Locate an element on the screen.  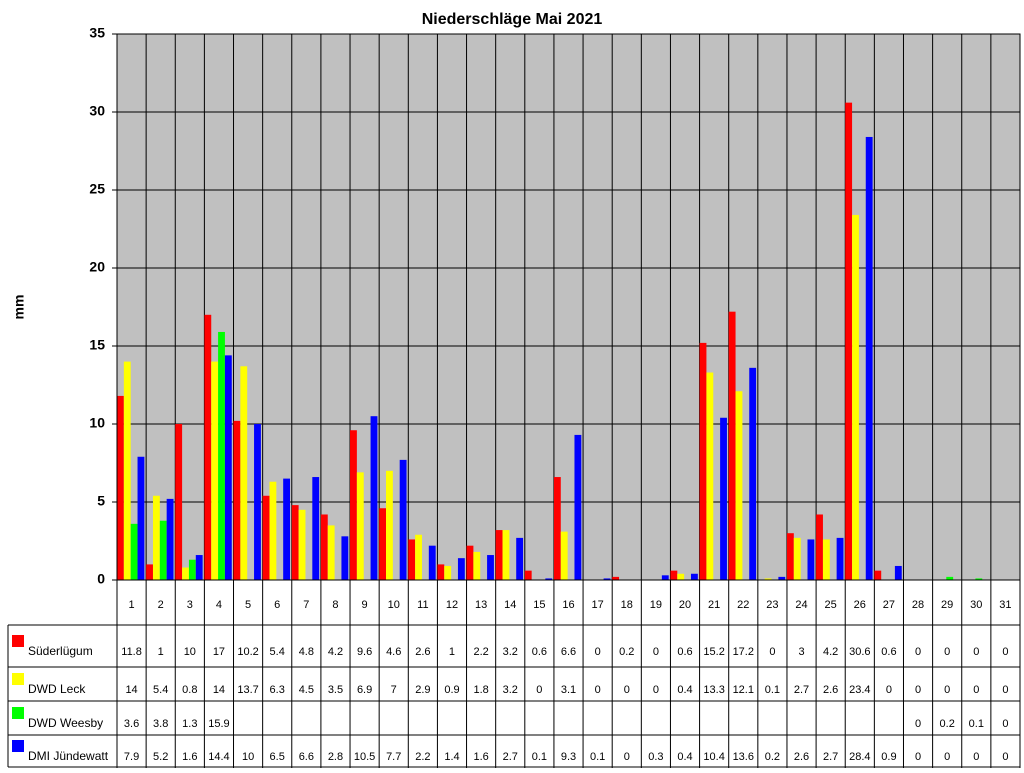
table-value: 23.4 is located at coordinates (859, 690).